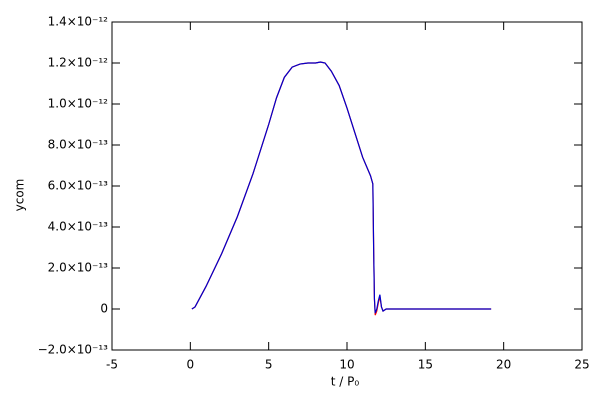  I want to click on y-tick-label: −2.0×10⁻¹³, so click(73, 350).